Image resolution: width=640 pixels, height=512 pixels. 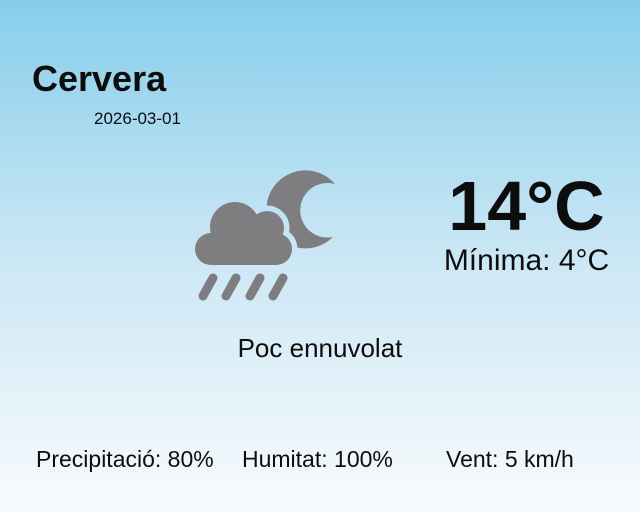 I want to click on temperature-value: 14°C, so click(x=526, y=206).